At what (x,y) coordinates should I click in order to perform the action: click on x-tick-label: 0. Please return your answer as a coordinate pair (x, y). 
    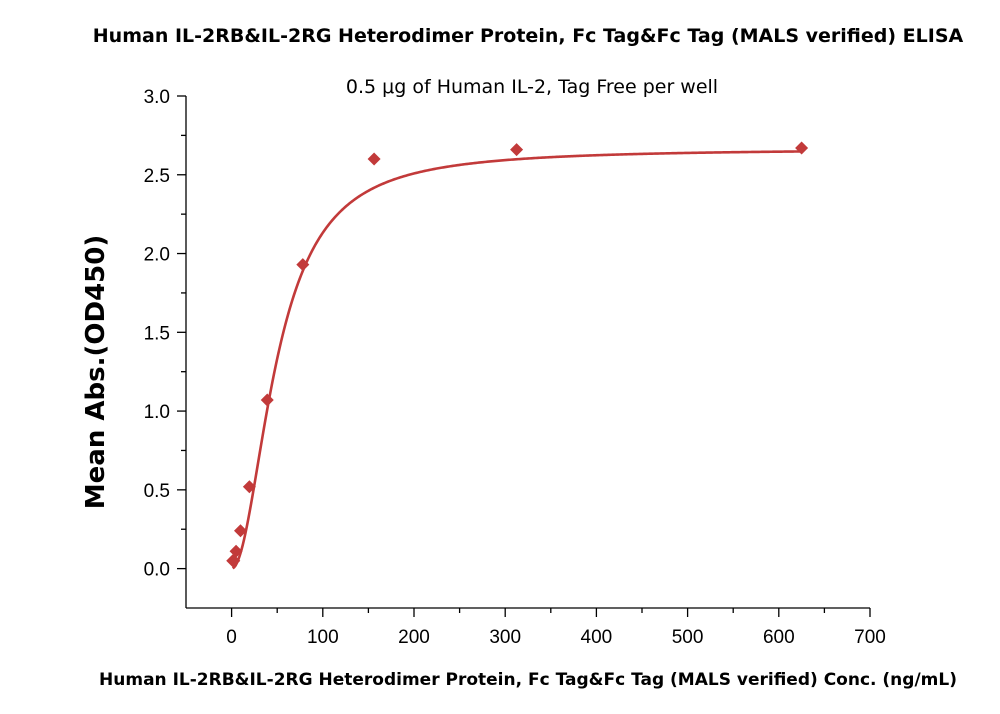
    Looking at the image, I should click on (231, 637).